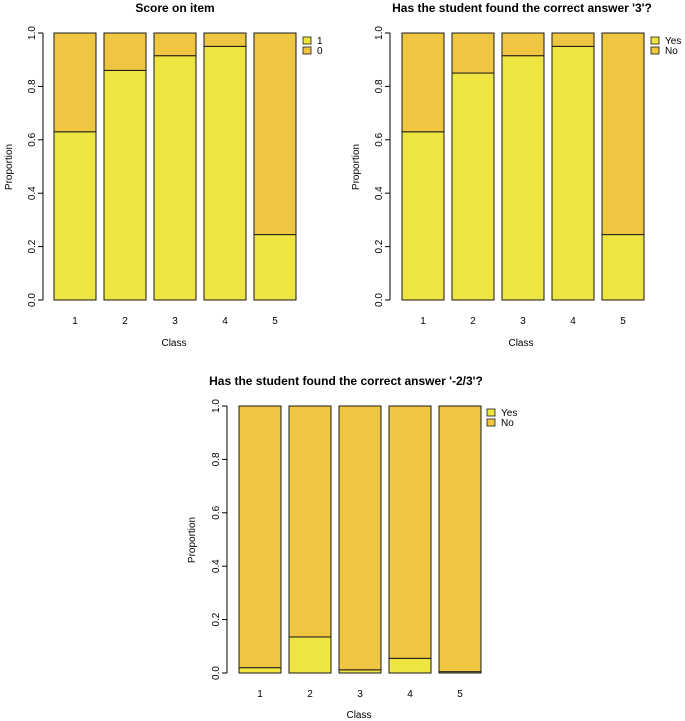 The width and height of the screenshot is (685, 721). Describe the element at coordinates (320, 51) in the screenshot. I see `legend-label: 0` at that location.